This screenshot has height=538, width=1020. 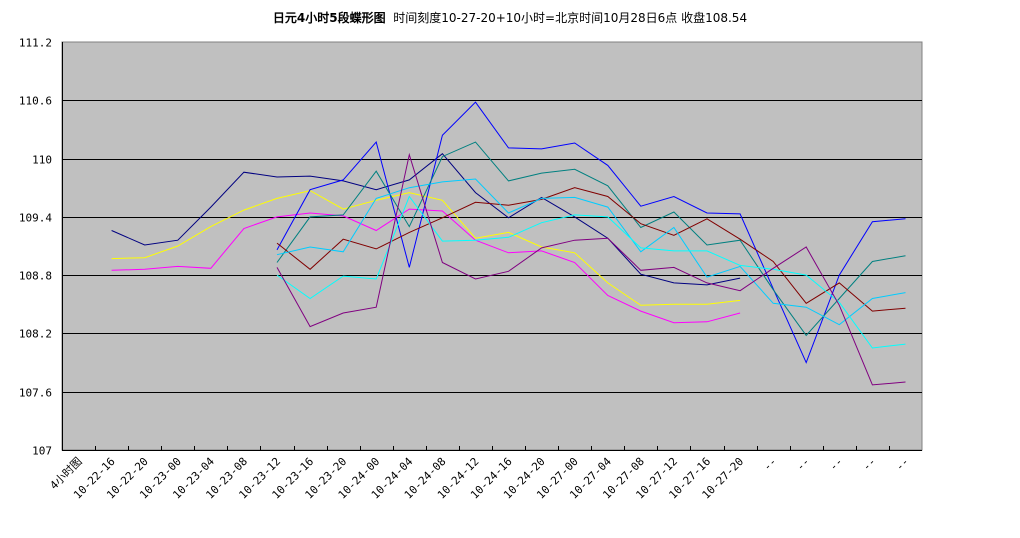 I want to click on y-tick-label: 107.6, so click(x=35, y=393).